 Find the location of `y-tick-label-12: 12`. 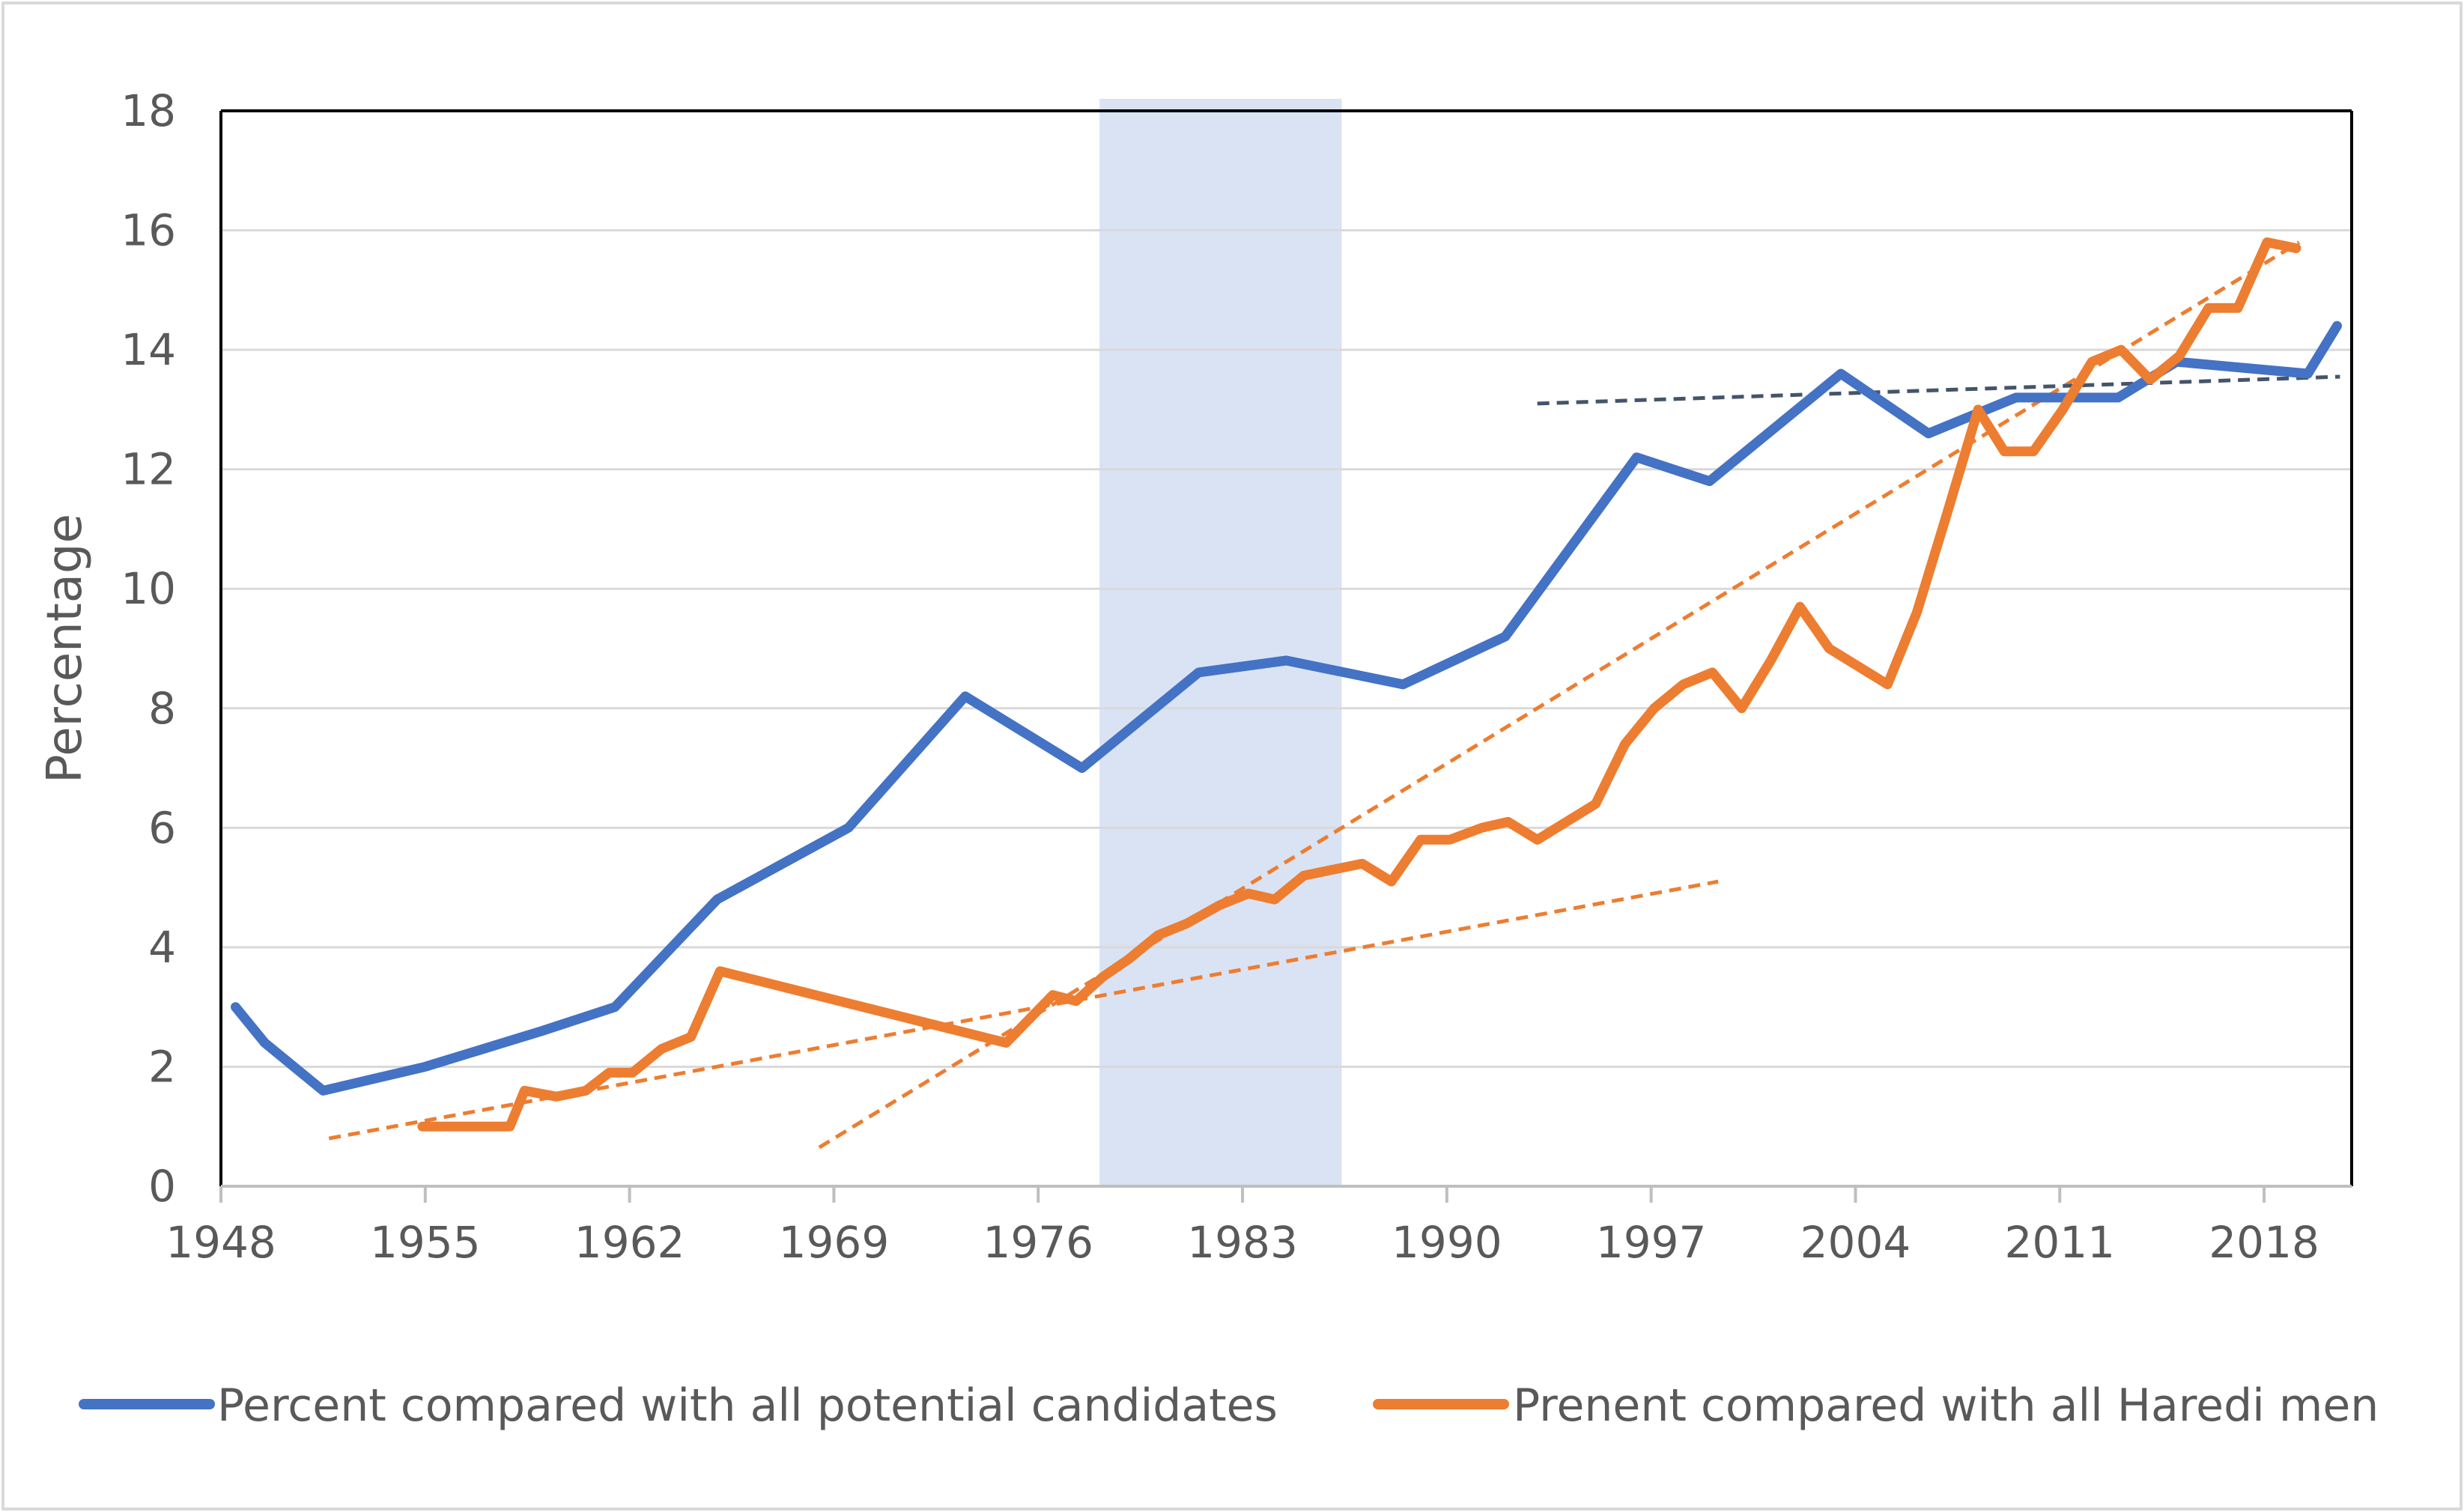

y-tick-label-12: 12 is located at coordinates (148, 469).